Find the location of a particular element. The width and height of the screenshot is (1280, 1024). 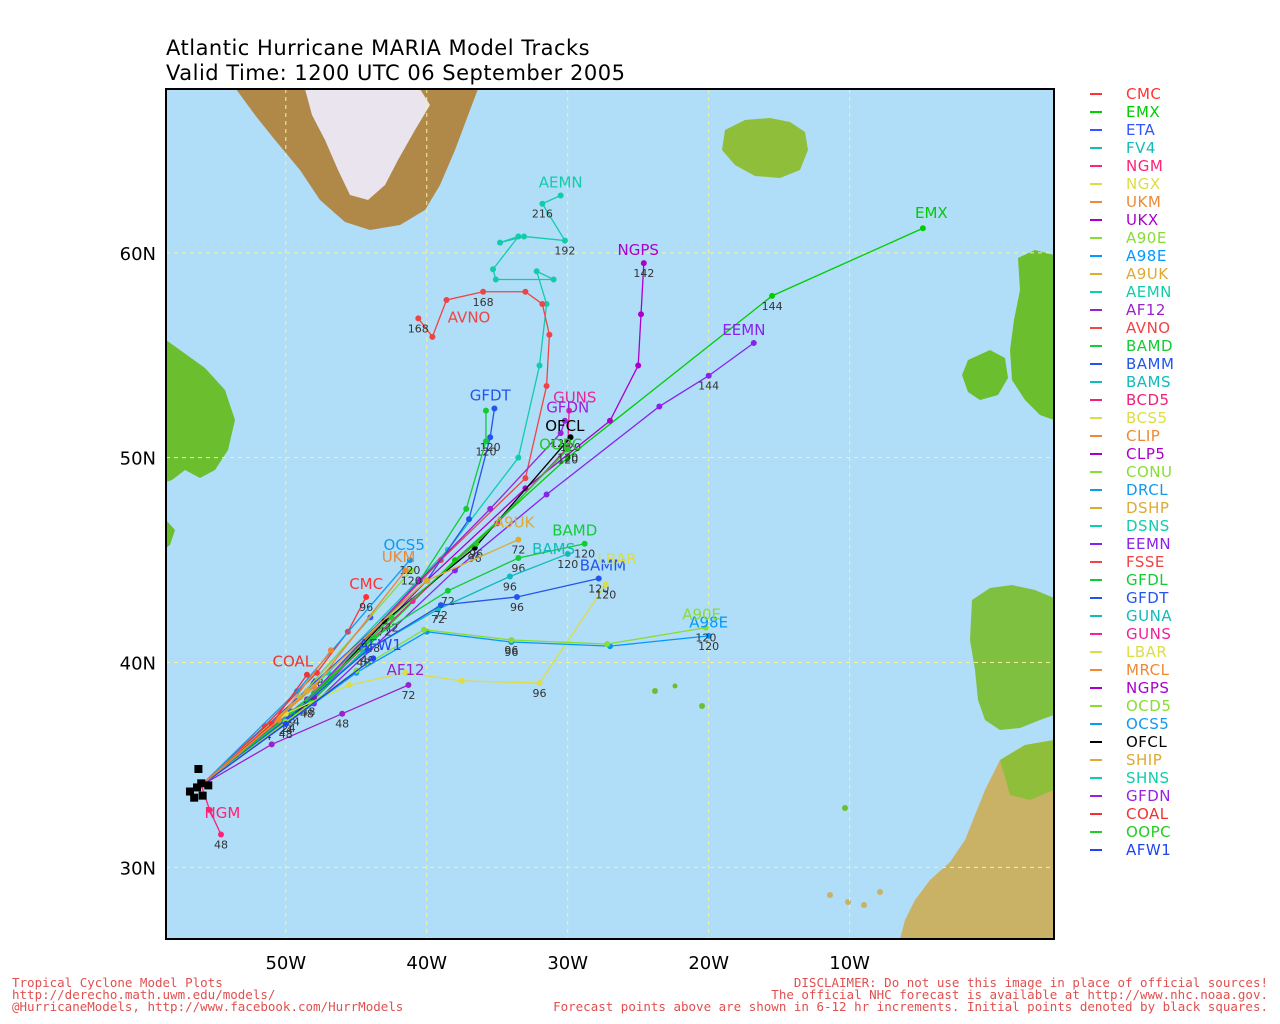

track-label: NGPS is located at coordinates (637, 250).